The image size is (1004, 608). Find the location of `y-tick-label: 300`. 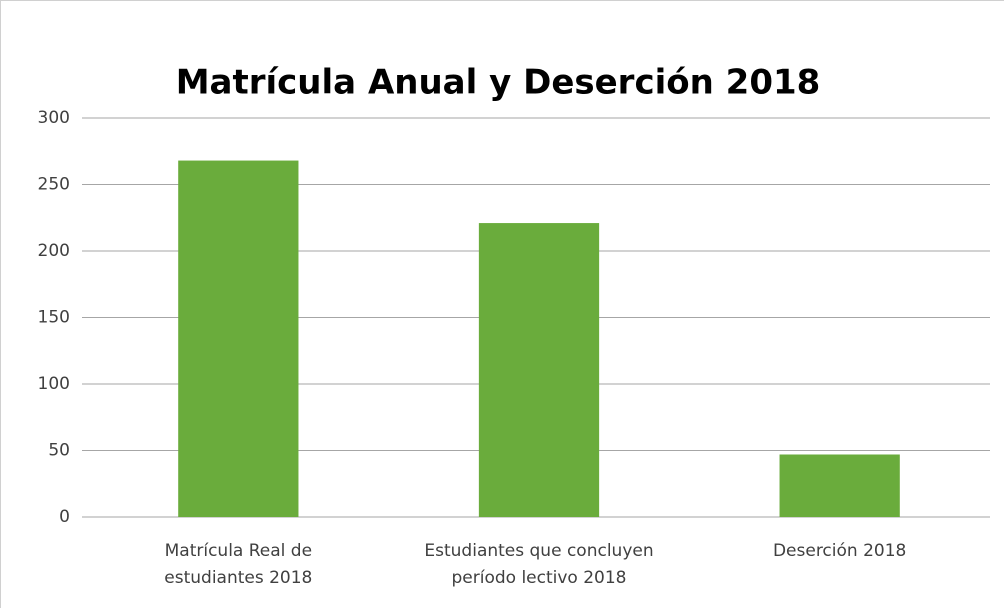

y-tick-label: 300 is located at coordinates (54, 118).